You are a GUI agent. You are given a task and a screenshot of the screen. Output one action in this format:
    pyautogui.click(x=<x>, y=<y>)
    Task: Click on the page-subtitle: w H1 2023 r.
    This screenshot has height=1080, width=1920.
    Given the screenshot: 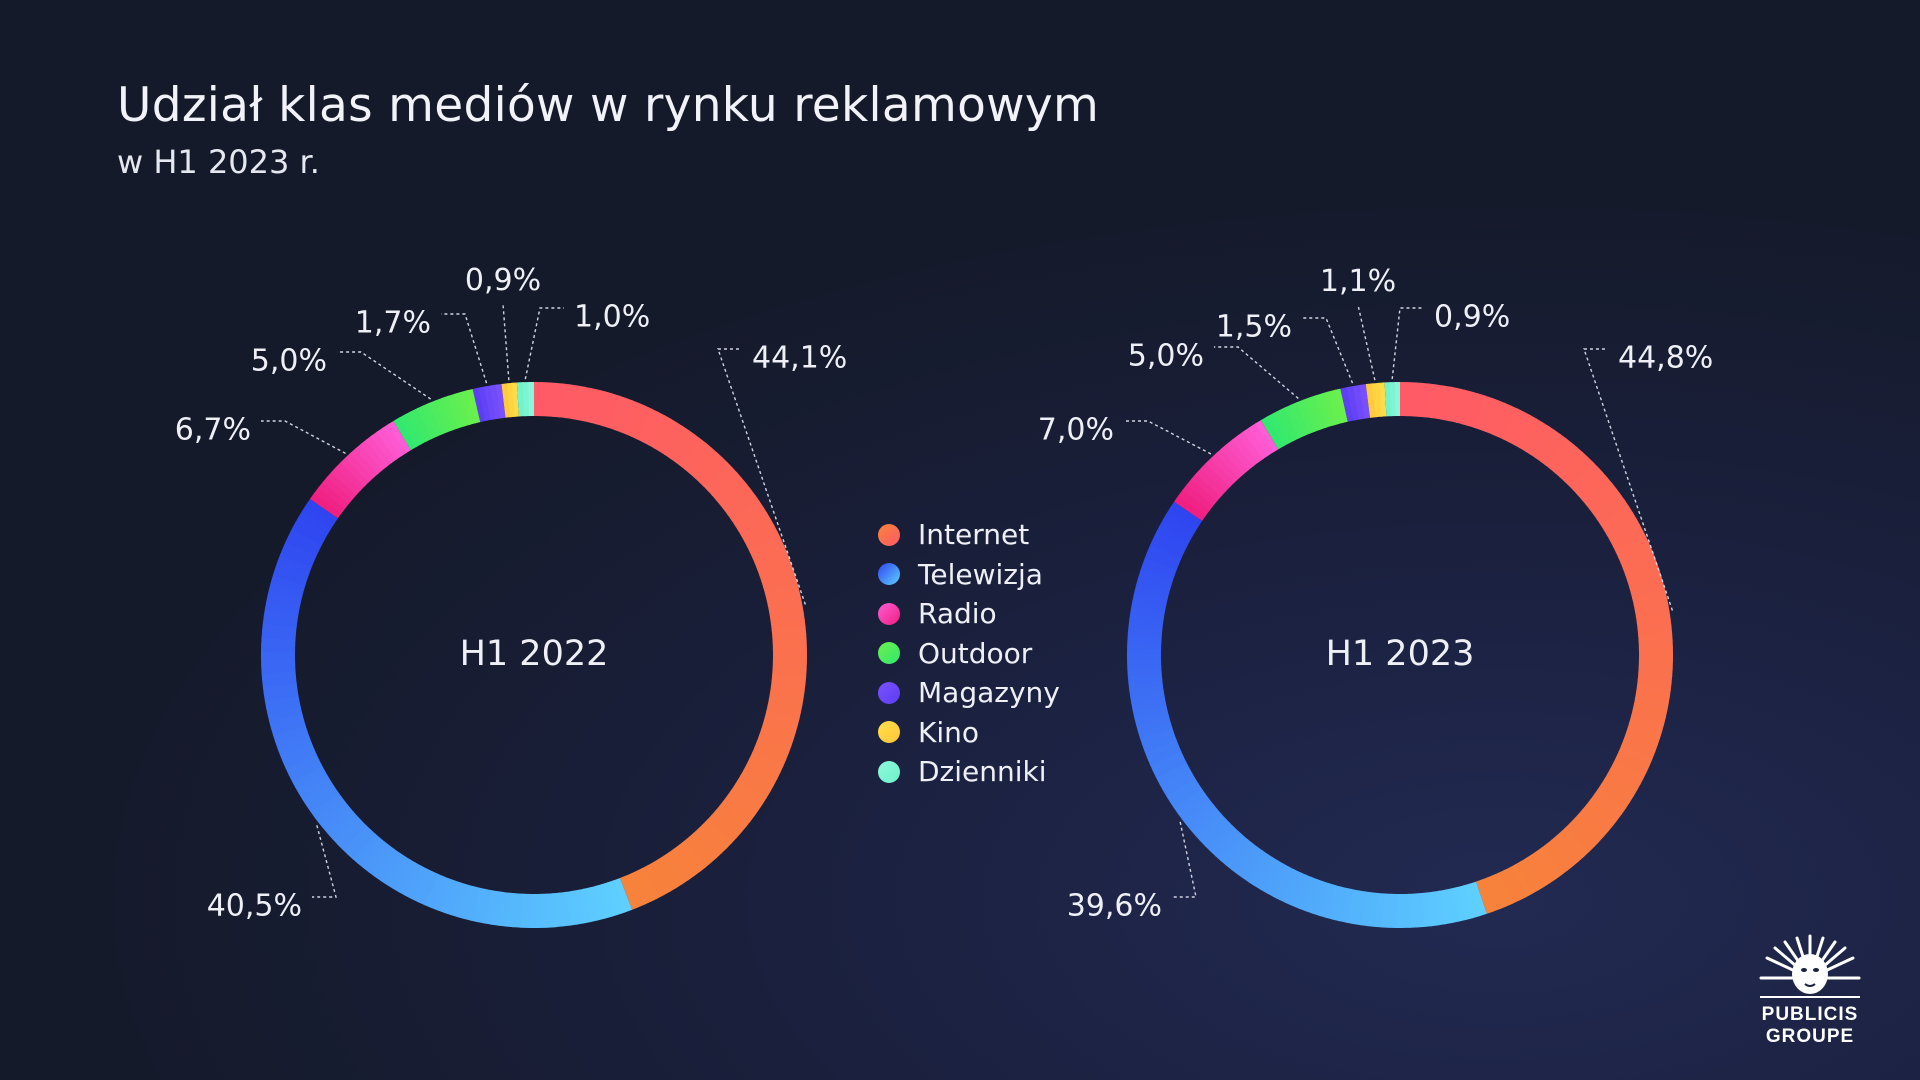 What is the action you would take?
    pyautogui.click(x=218, y=162)
    